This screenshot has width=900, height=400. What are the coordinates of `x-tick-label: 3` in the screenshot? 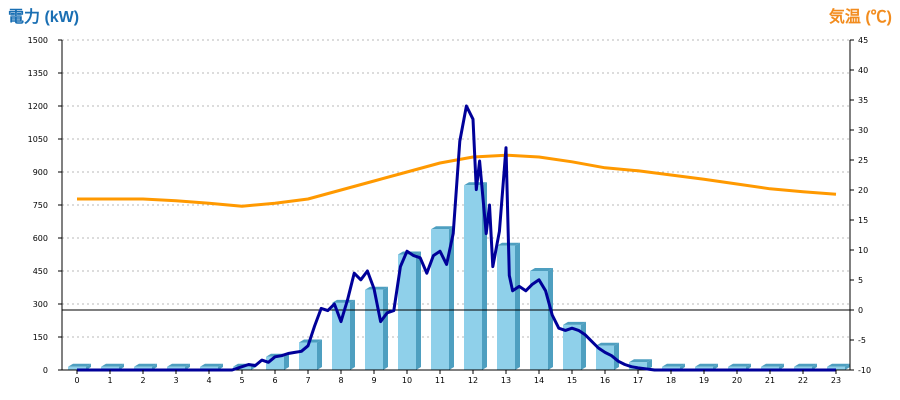 It's located at (175, 380).